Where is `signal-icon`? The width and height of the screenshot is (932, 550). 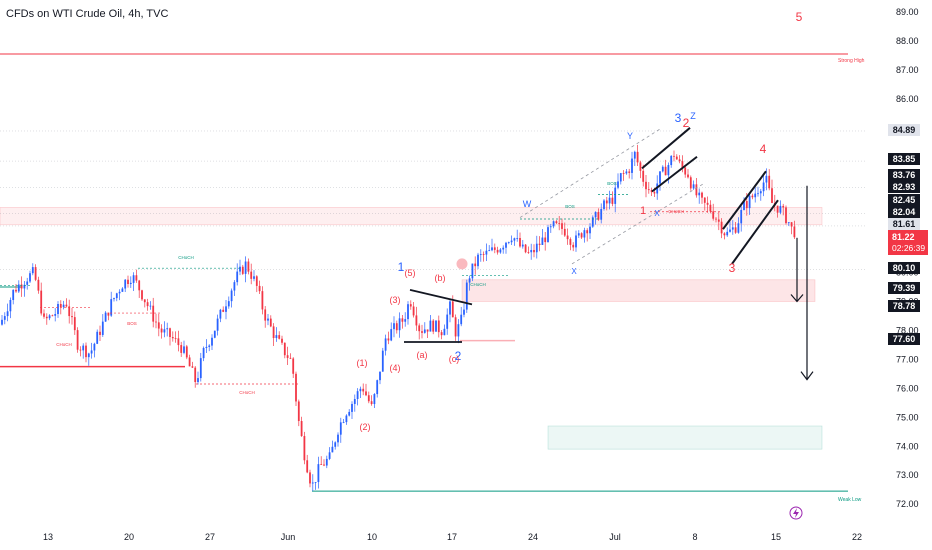
signal-icon is located at coordinates (796, 513).